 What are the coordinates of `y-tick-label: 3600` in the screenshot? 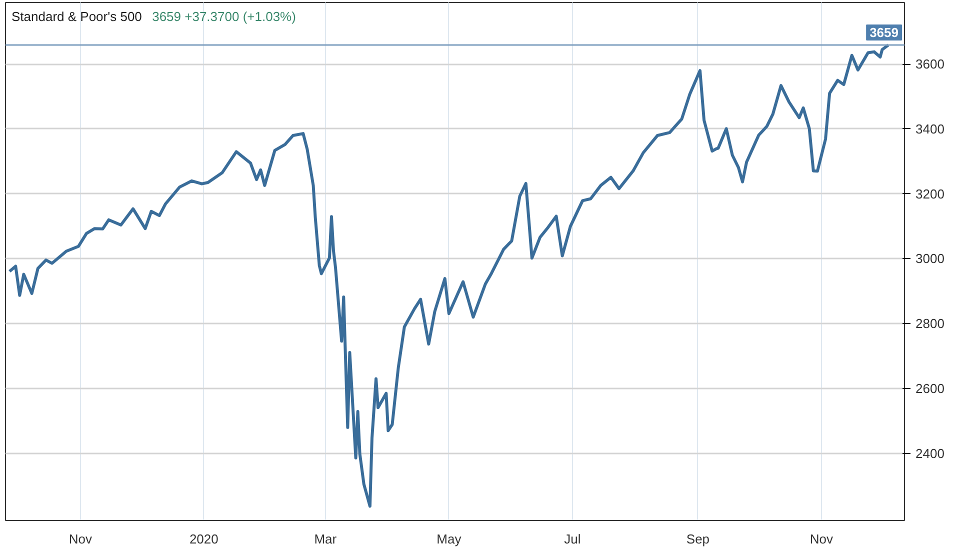 It's located at (930, 64).